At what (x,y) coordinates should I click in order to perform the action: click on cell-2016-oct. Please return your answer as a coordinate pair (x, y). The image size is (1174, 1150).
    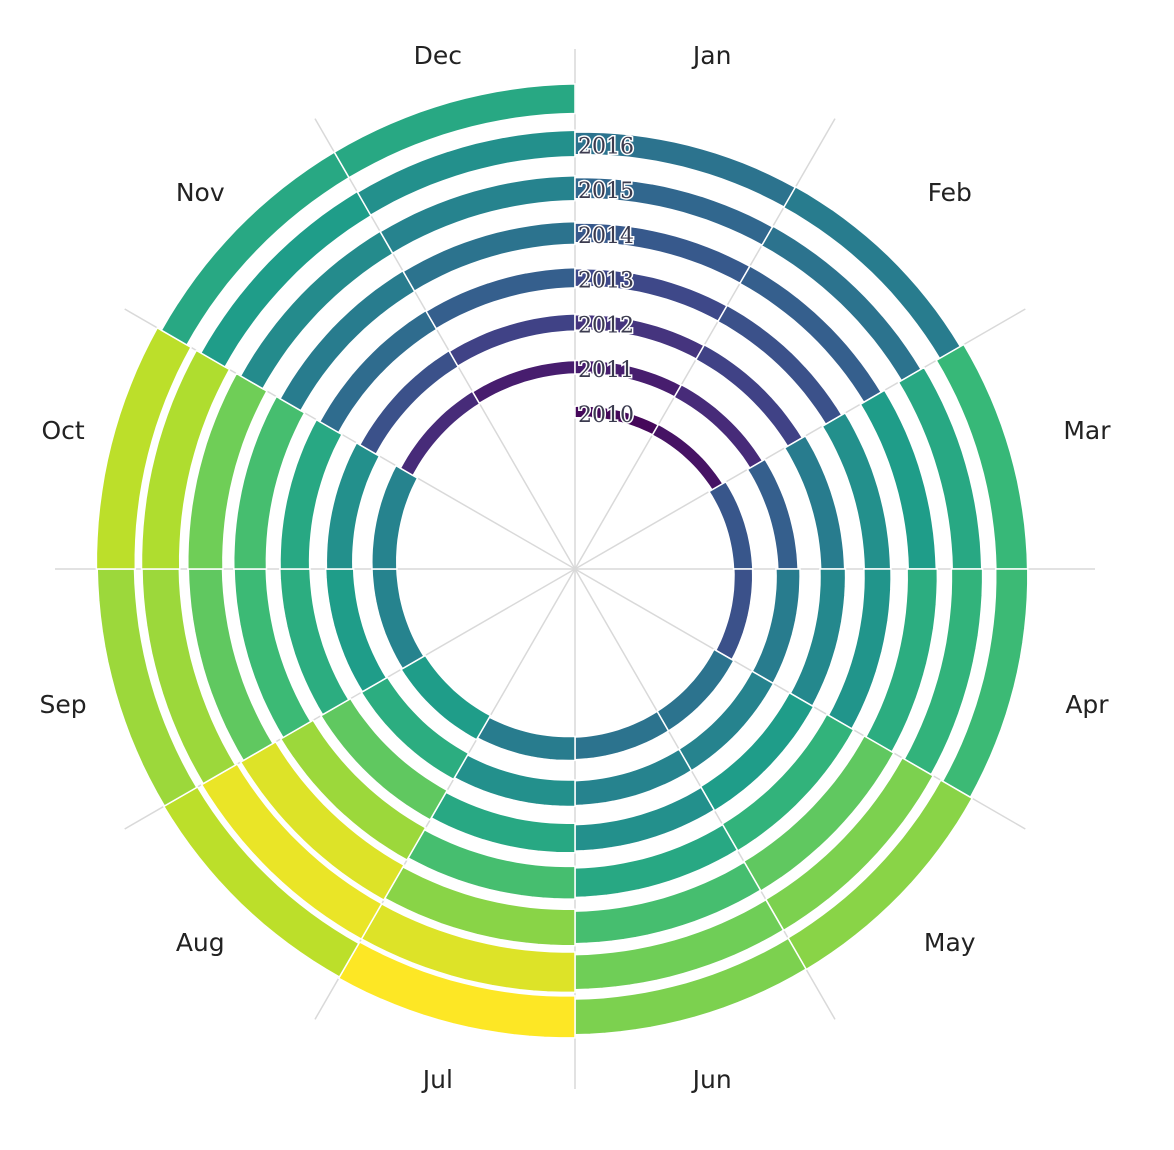
    Looking at the image, I should click on (144, 448).